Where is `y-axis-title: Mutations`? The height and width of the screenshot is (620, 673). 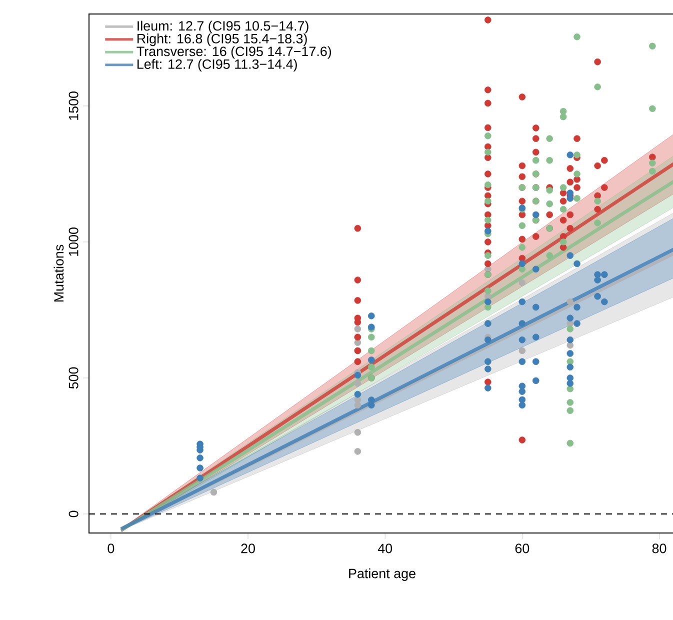 y-axis-title: Mutations is located at coordinates (59, 273).